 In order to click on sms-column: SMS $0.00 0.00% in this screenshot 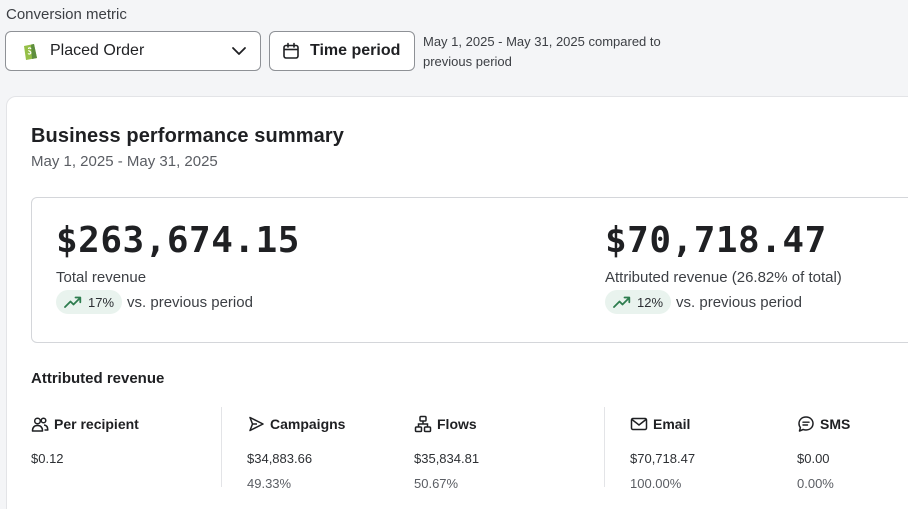, I will do `click(823, 453)`.